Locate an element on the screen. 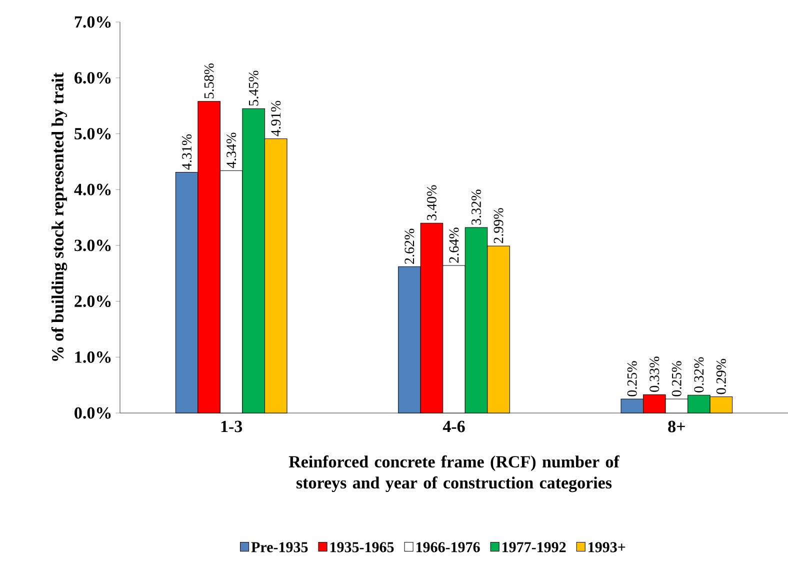  data-label: 0.32% is located at coordinates (699, 374).